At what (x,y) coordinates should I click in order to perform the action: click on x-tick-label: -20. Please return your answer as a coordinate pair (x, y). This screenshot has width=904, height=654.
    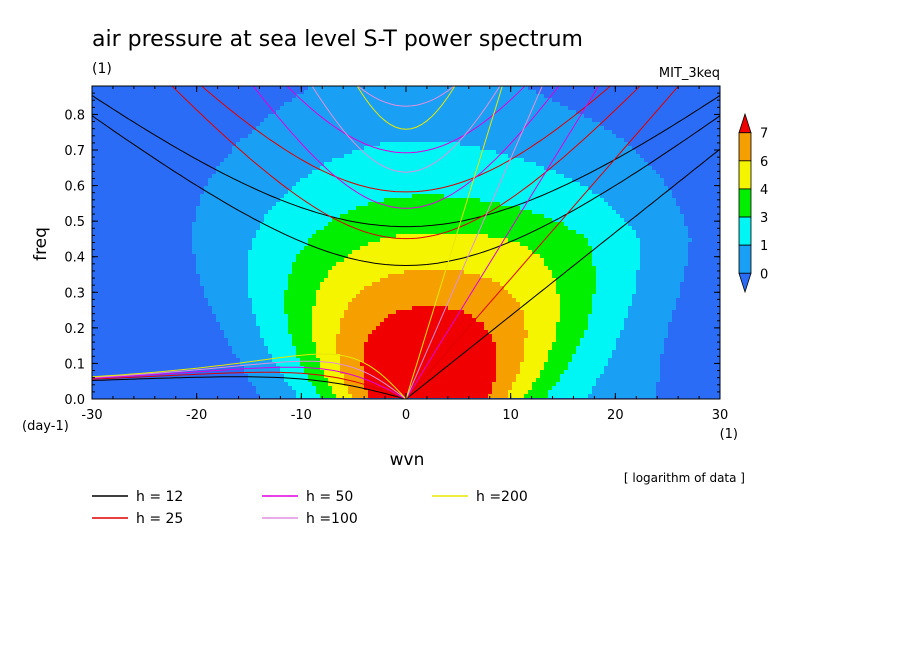
    Looking at the image, I should click on (196, 415).